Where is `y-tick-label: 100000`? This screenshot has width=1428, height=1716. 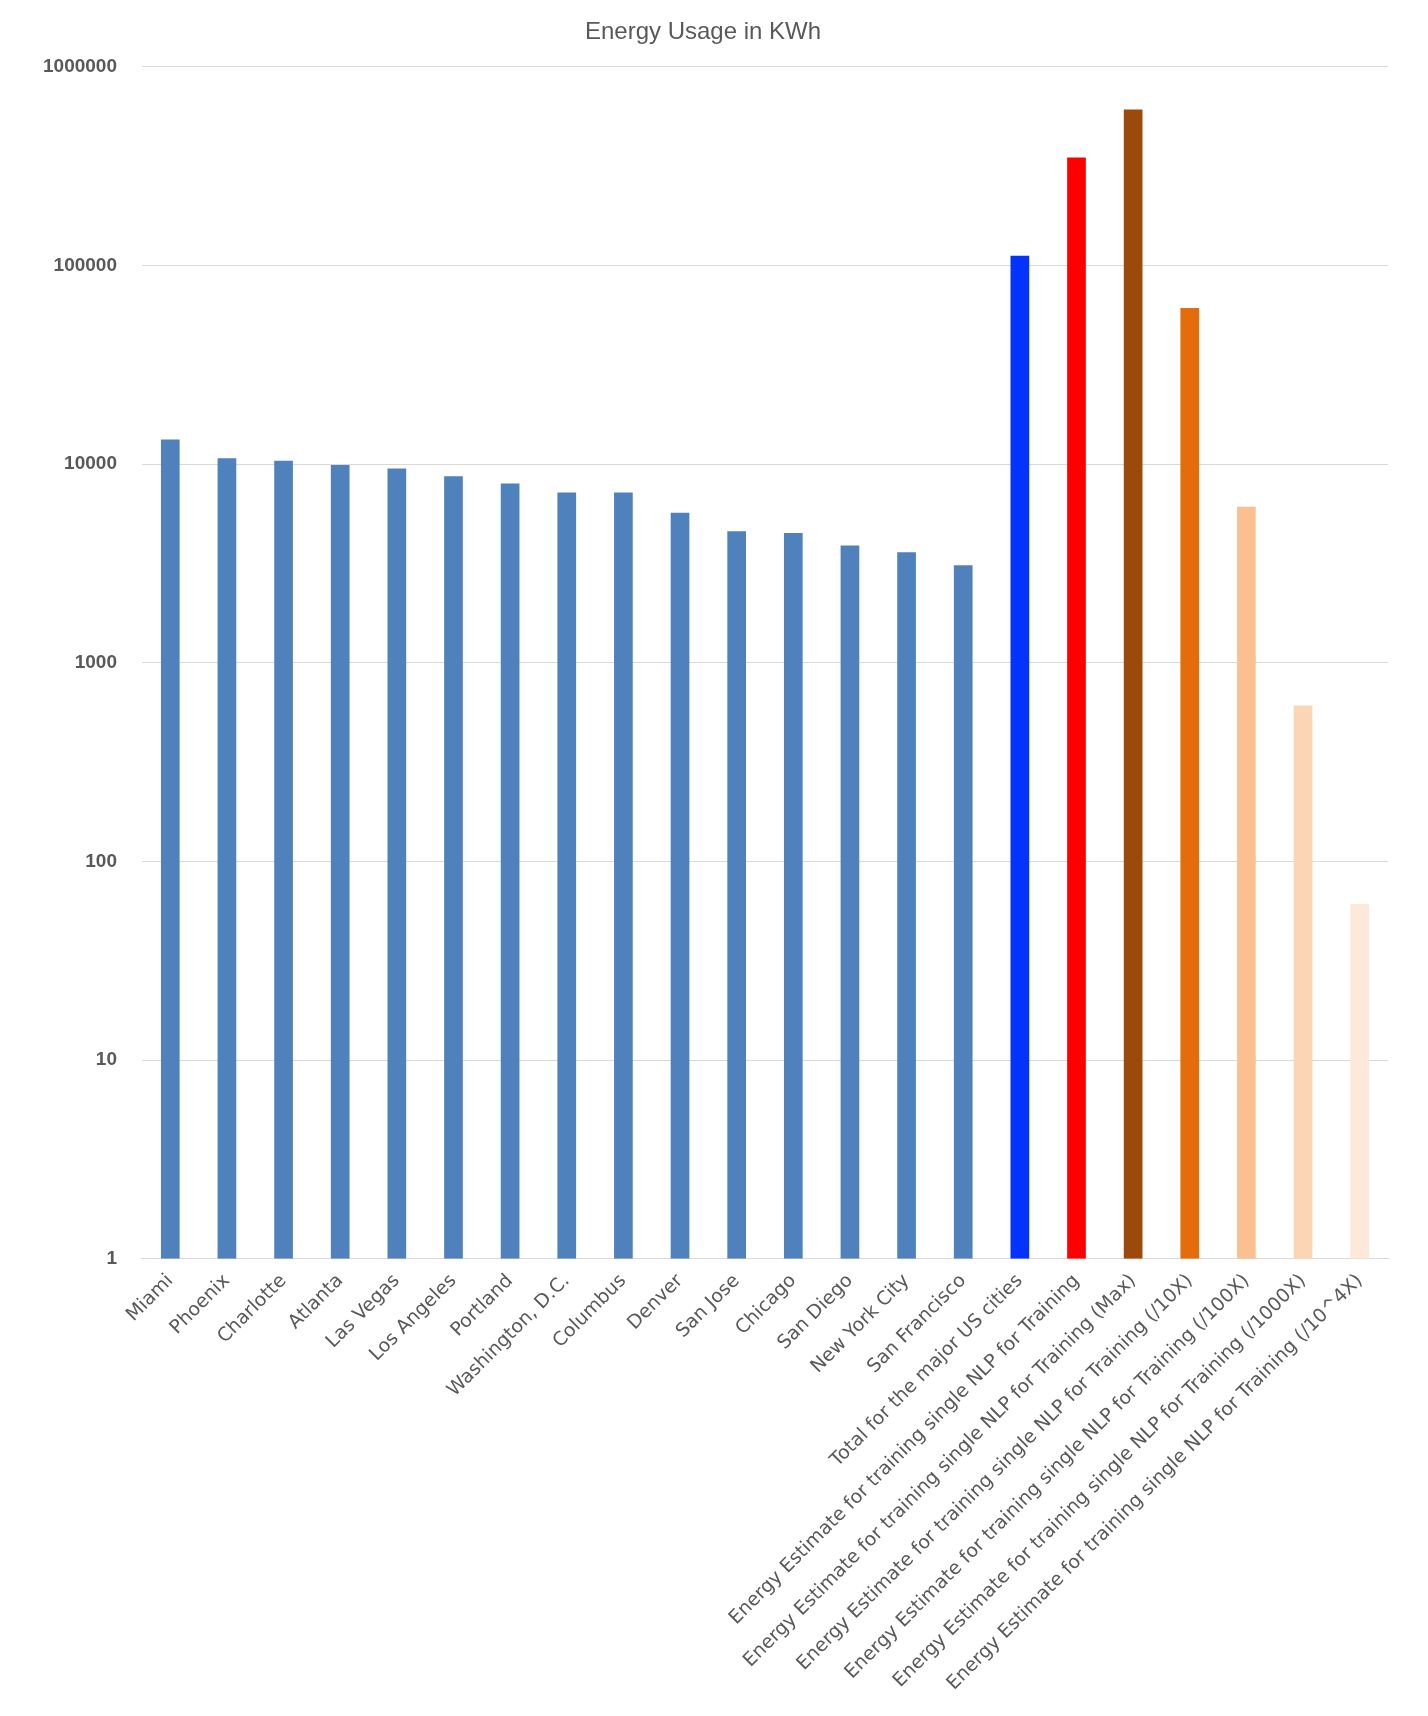
y-tick-label: 100000 is located at coordinates (85, 264).